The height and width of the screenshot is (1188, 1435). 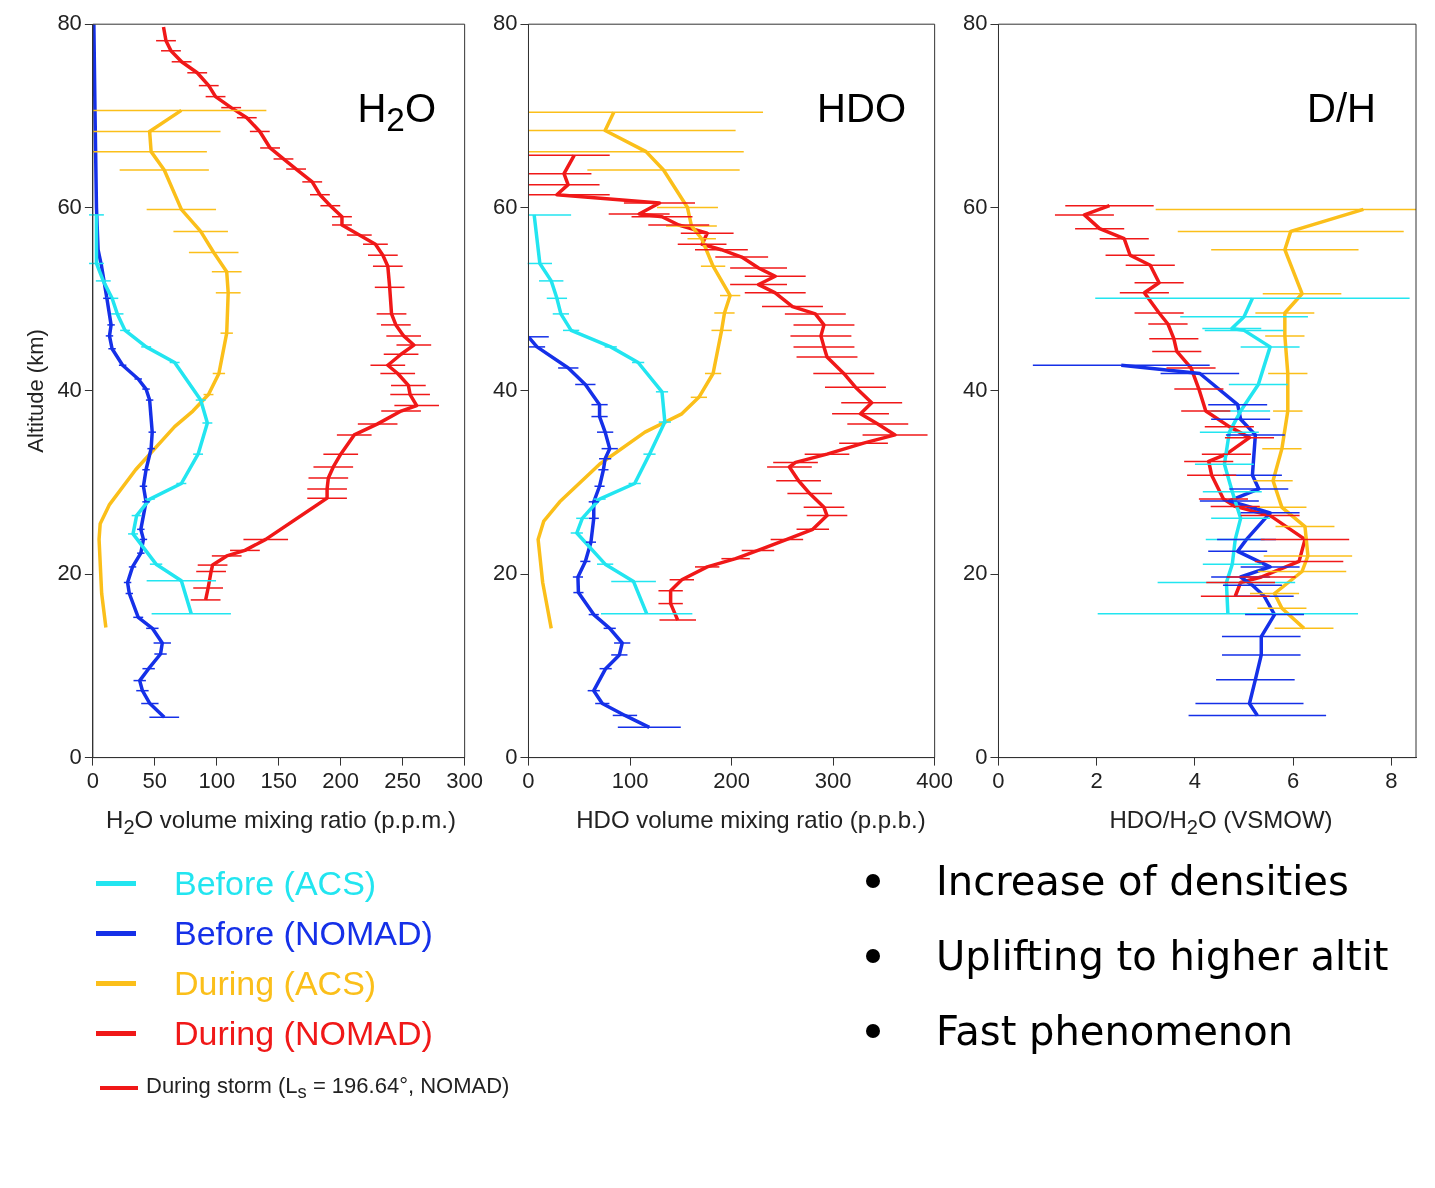 I want to click on legend-label: During (ACS), so click(x=275, y=983).